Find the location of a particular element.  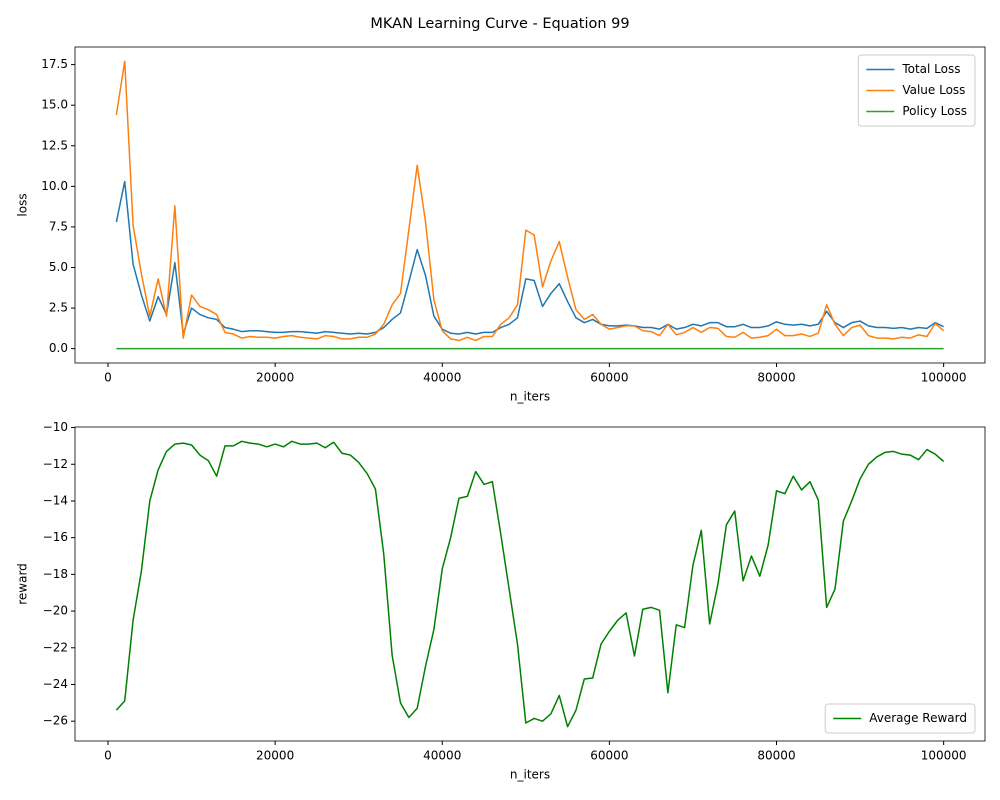

legend-label: Average Reward is located at coordinates (918, 718).